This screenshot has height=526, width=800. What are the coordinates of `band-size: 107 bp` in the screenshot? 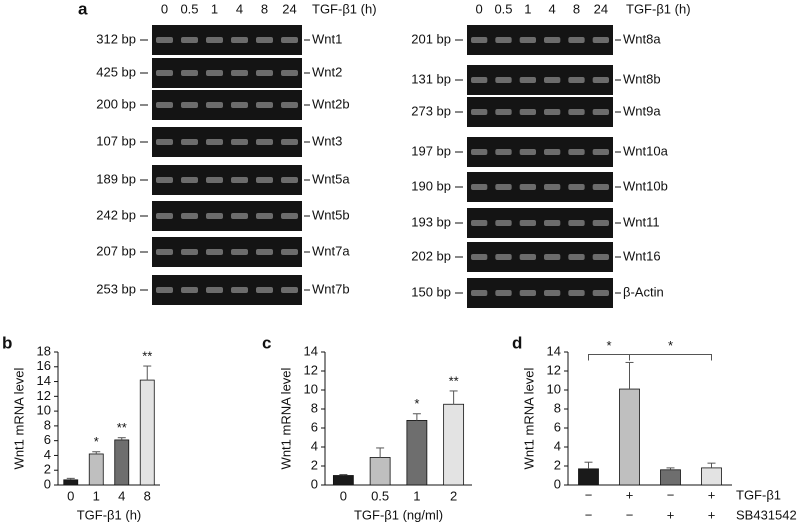 It's located at (116, 140).